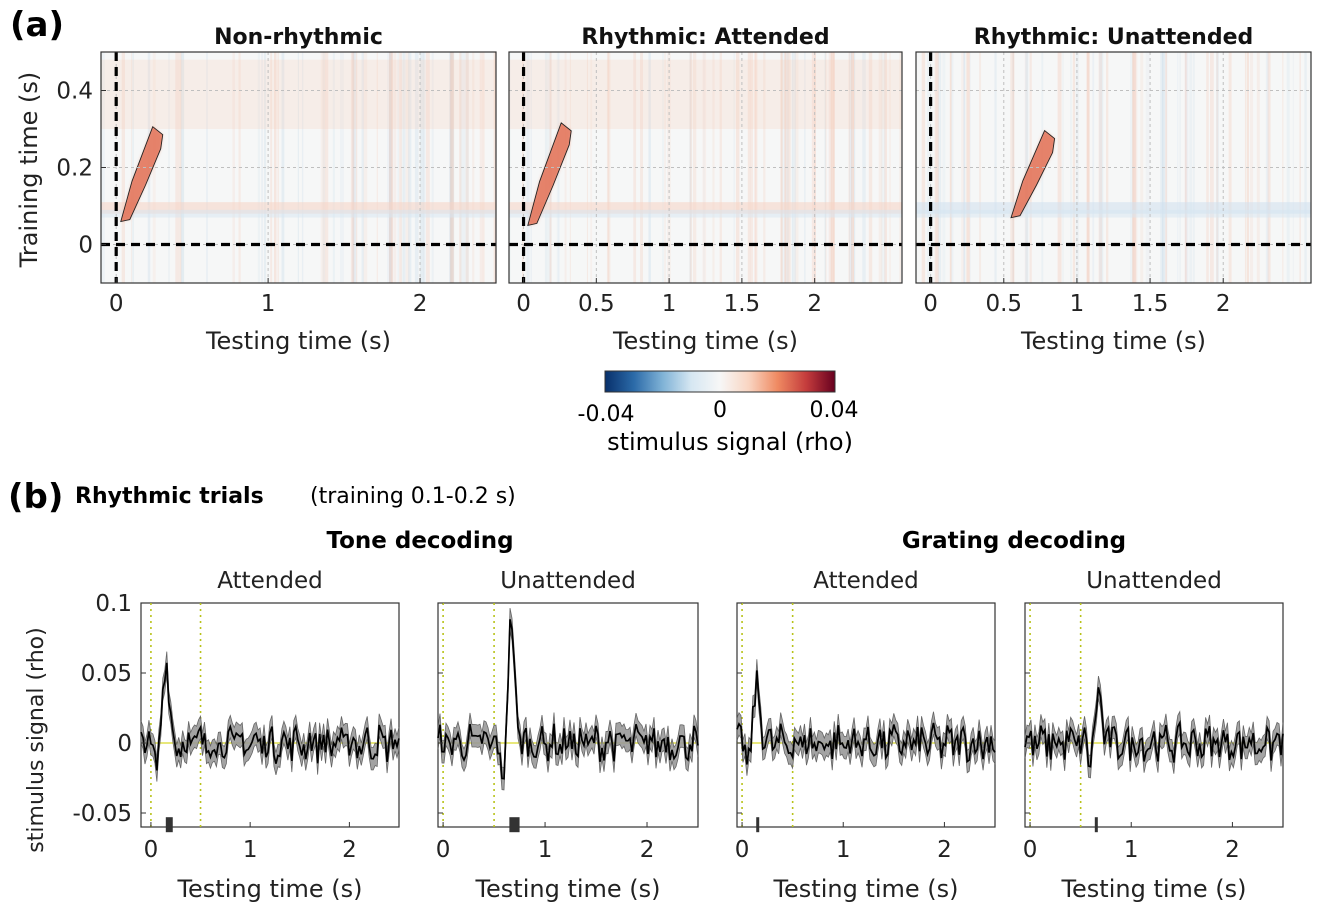  What do you see at coordinates (29, 170) in the screenshot?
I see `heatmap-ylabel: Training time (s)` at bounding box center [29, 170].